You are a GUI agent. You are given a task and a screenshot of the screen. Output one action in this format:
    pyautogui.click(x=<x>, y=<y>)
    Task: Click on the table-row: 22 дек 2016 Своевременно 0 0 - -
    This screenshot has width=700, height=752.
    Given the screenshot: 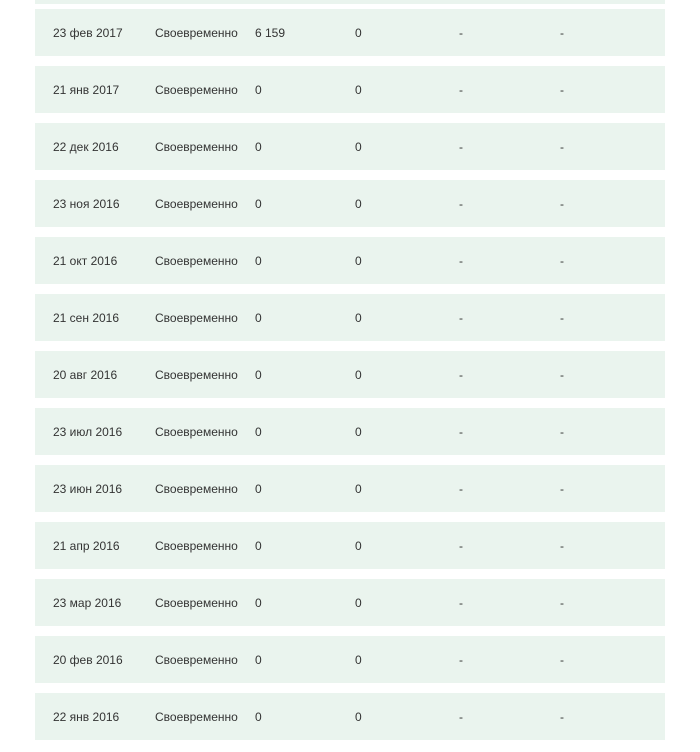 What is the action you would take?
    pyautogui.click(x=350, y=146)
    